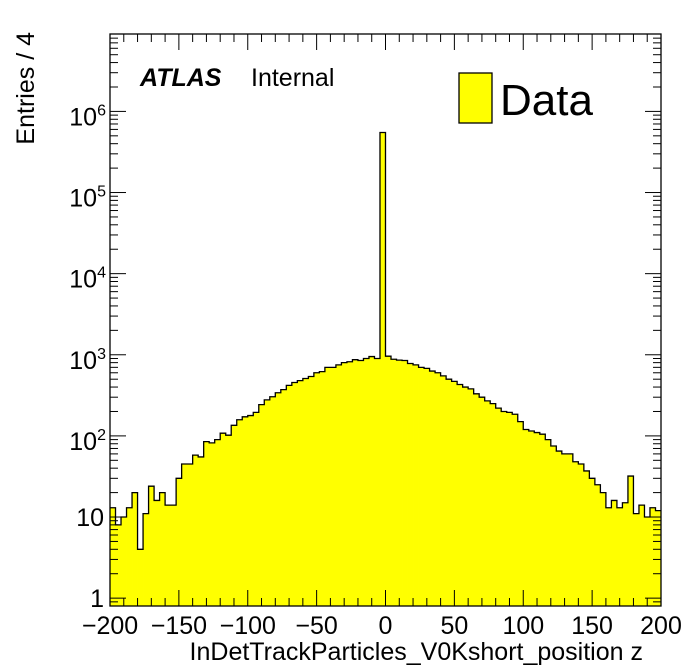 Image resolution: width=696 pixels, height=672 pixels. I want to click on y-tick-label: 10², so click(87, 441).